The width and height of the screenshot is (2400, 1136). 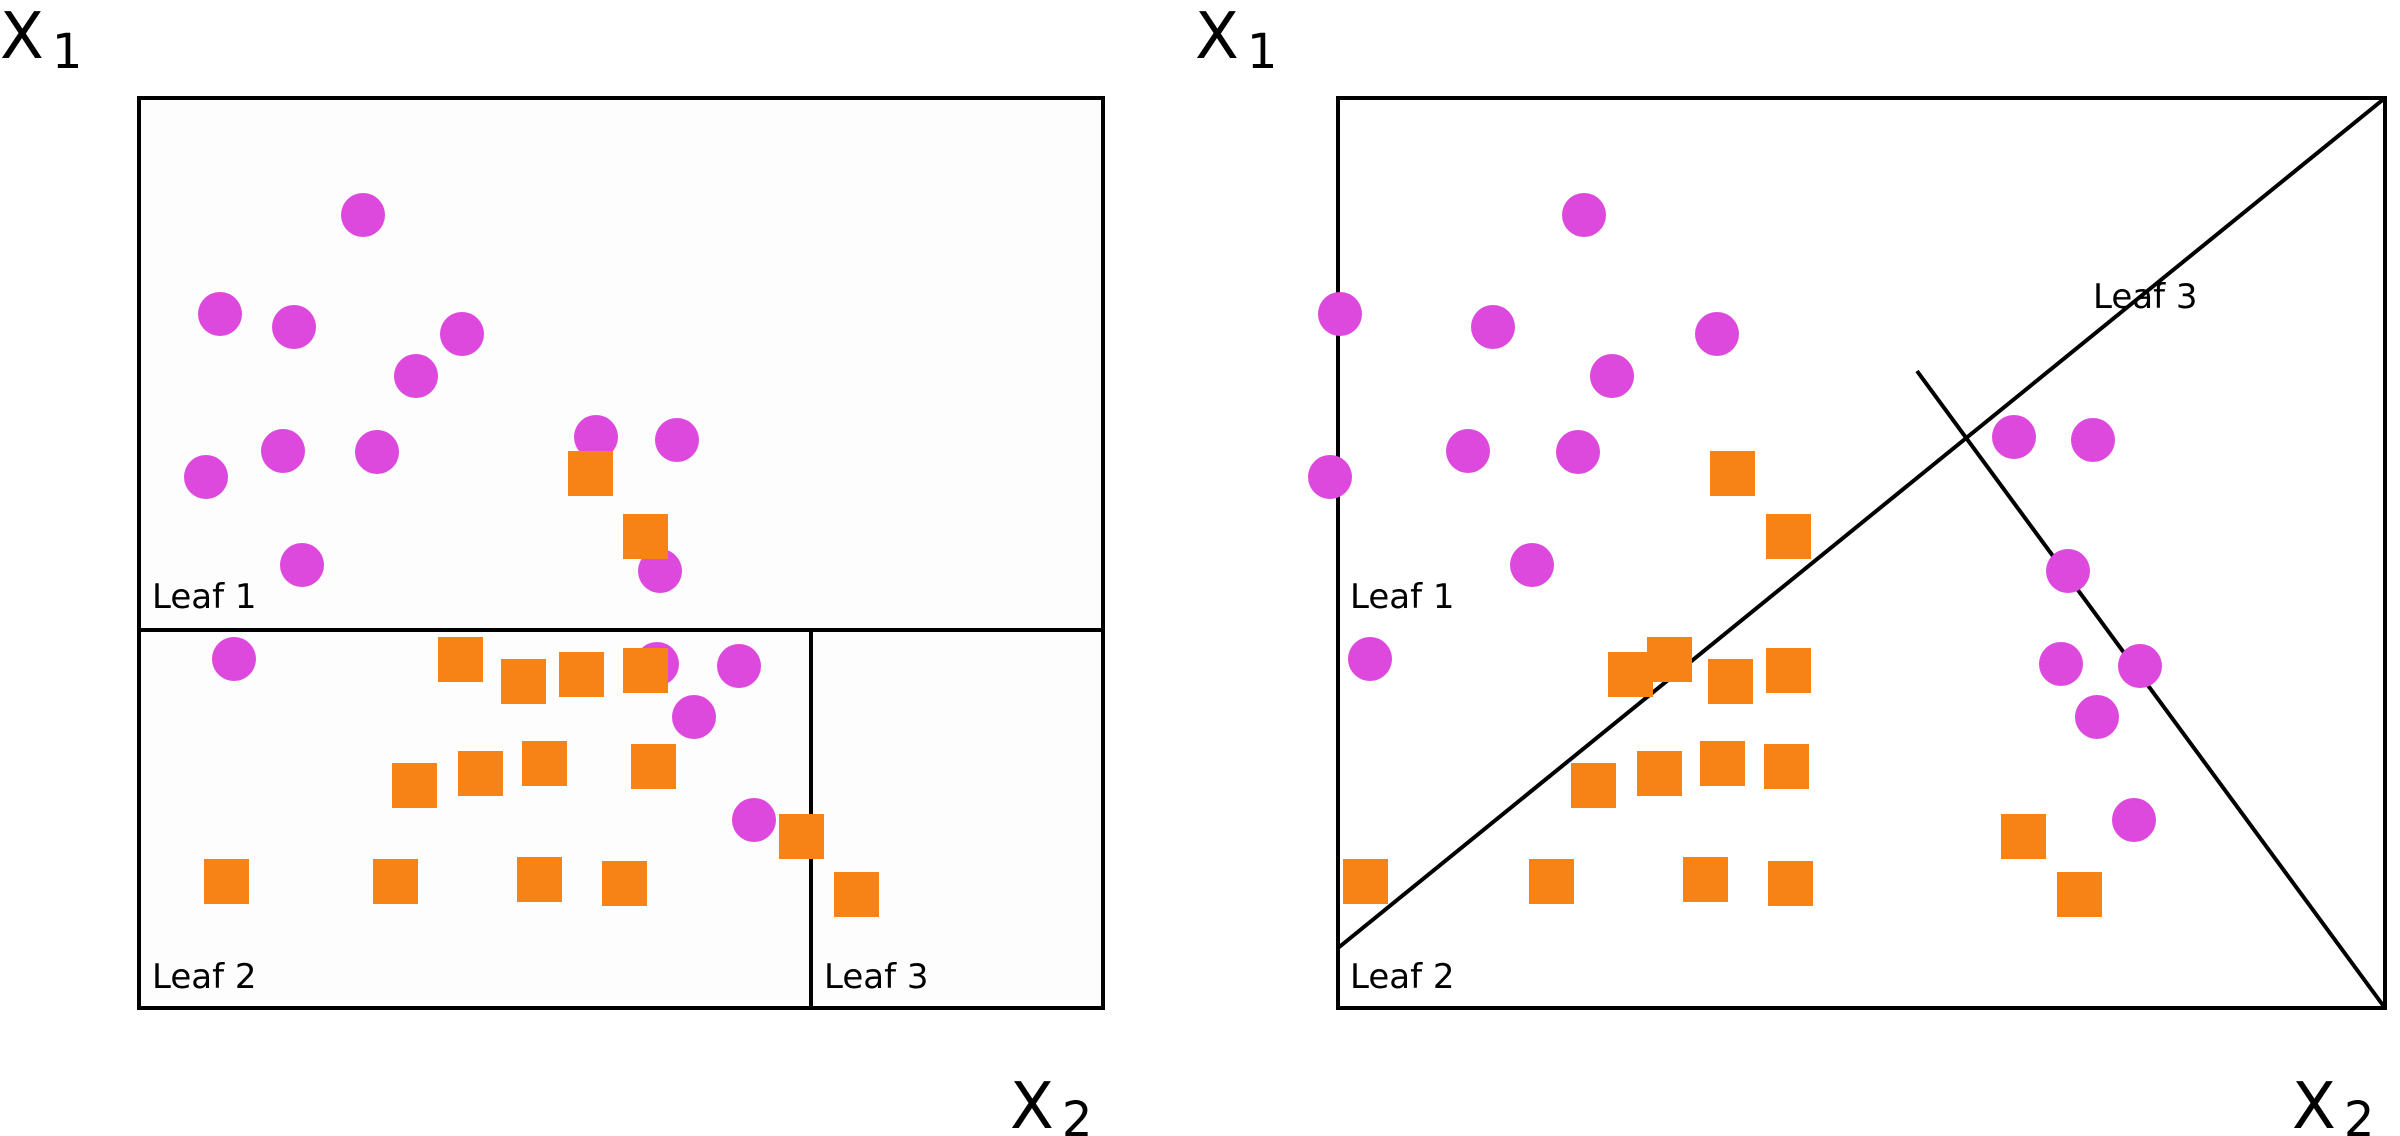 What do you see at coordinates (2145, 297) in the screenshot?
I see `right-leaf-3-label: Leaf 3` at bounding box center [2145, 297].